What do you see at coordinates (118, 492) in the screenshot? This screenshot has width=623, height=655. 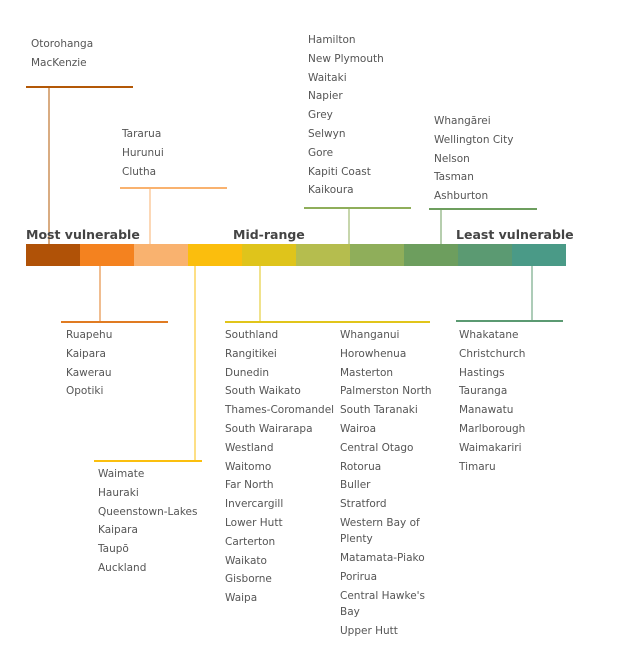 I see `region-name: Hauraki` at bounding box center [118, 492].